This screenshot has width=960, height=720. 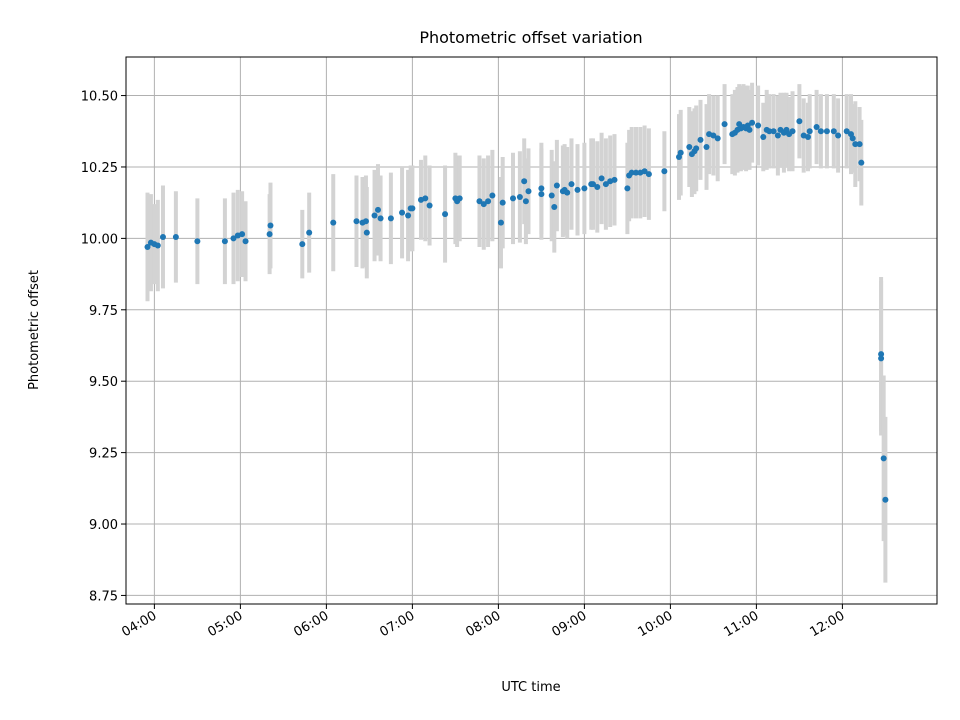 What do you see at coordinates (827, 624) in the screenshot?
I see `x-tick-label: 12:00` at bounding box center [827, 624].